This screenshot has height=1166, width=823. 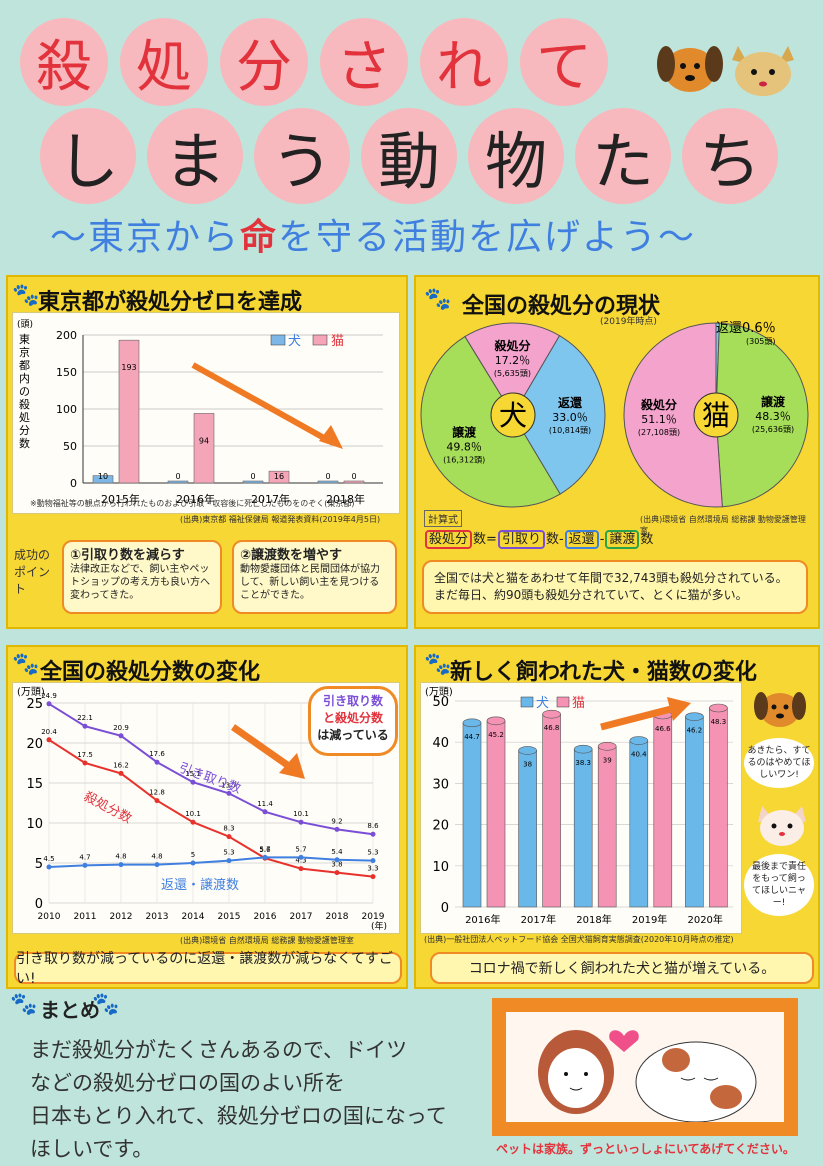 I want to click on slice-label: 殺処分, so click(x=511, y=345).